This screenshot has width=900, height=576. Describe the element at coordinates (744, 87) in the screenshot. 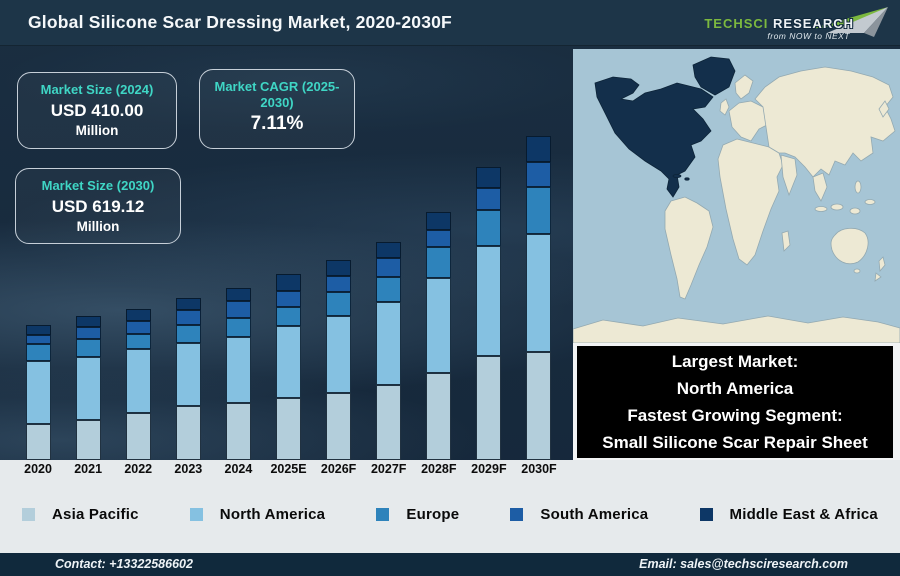

I see `scandinavia` at that location.